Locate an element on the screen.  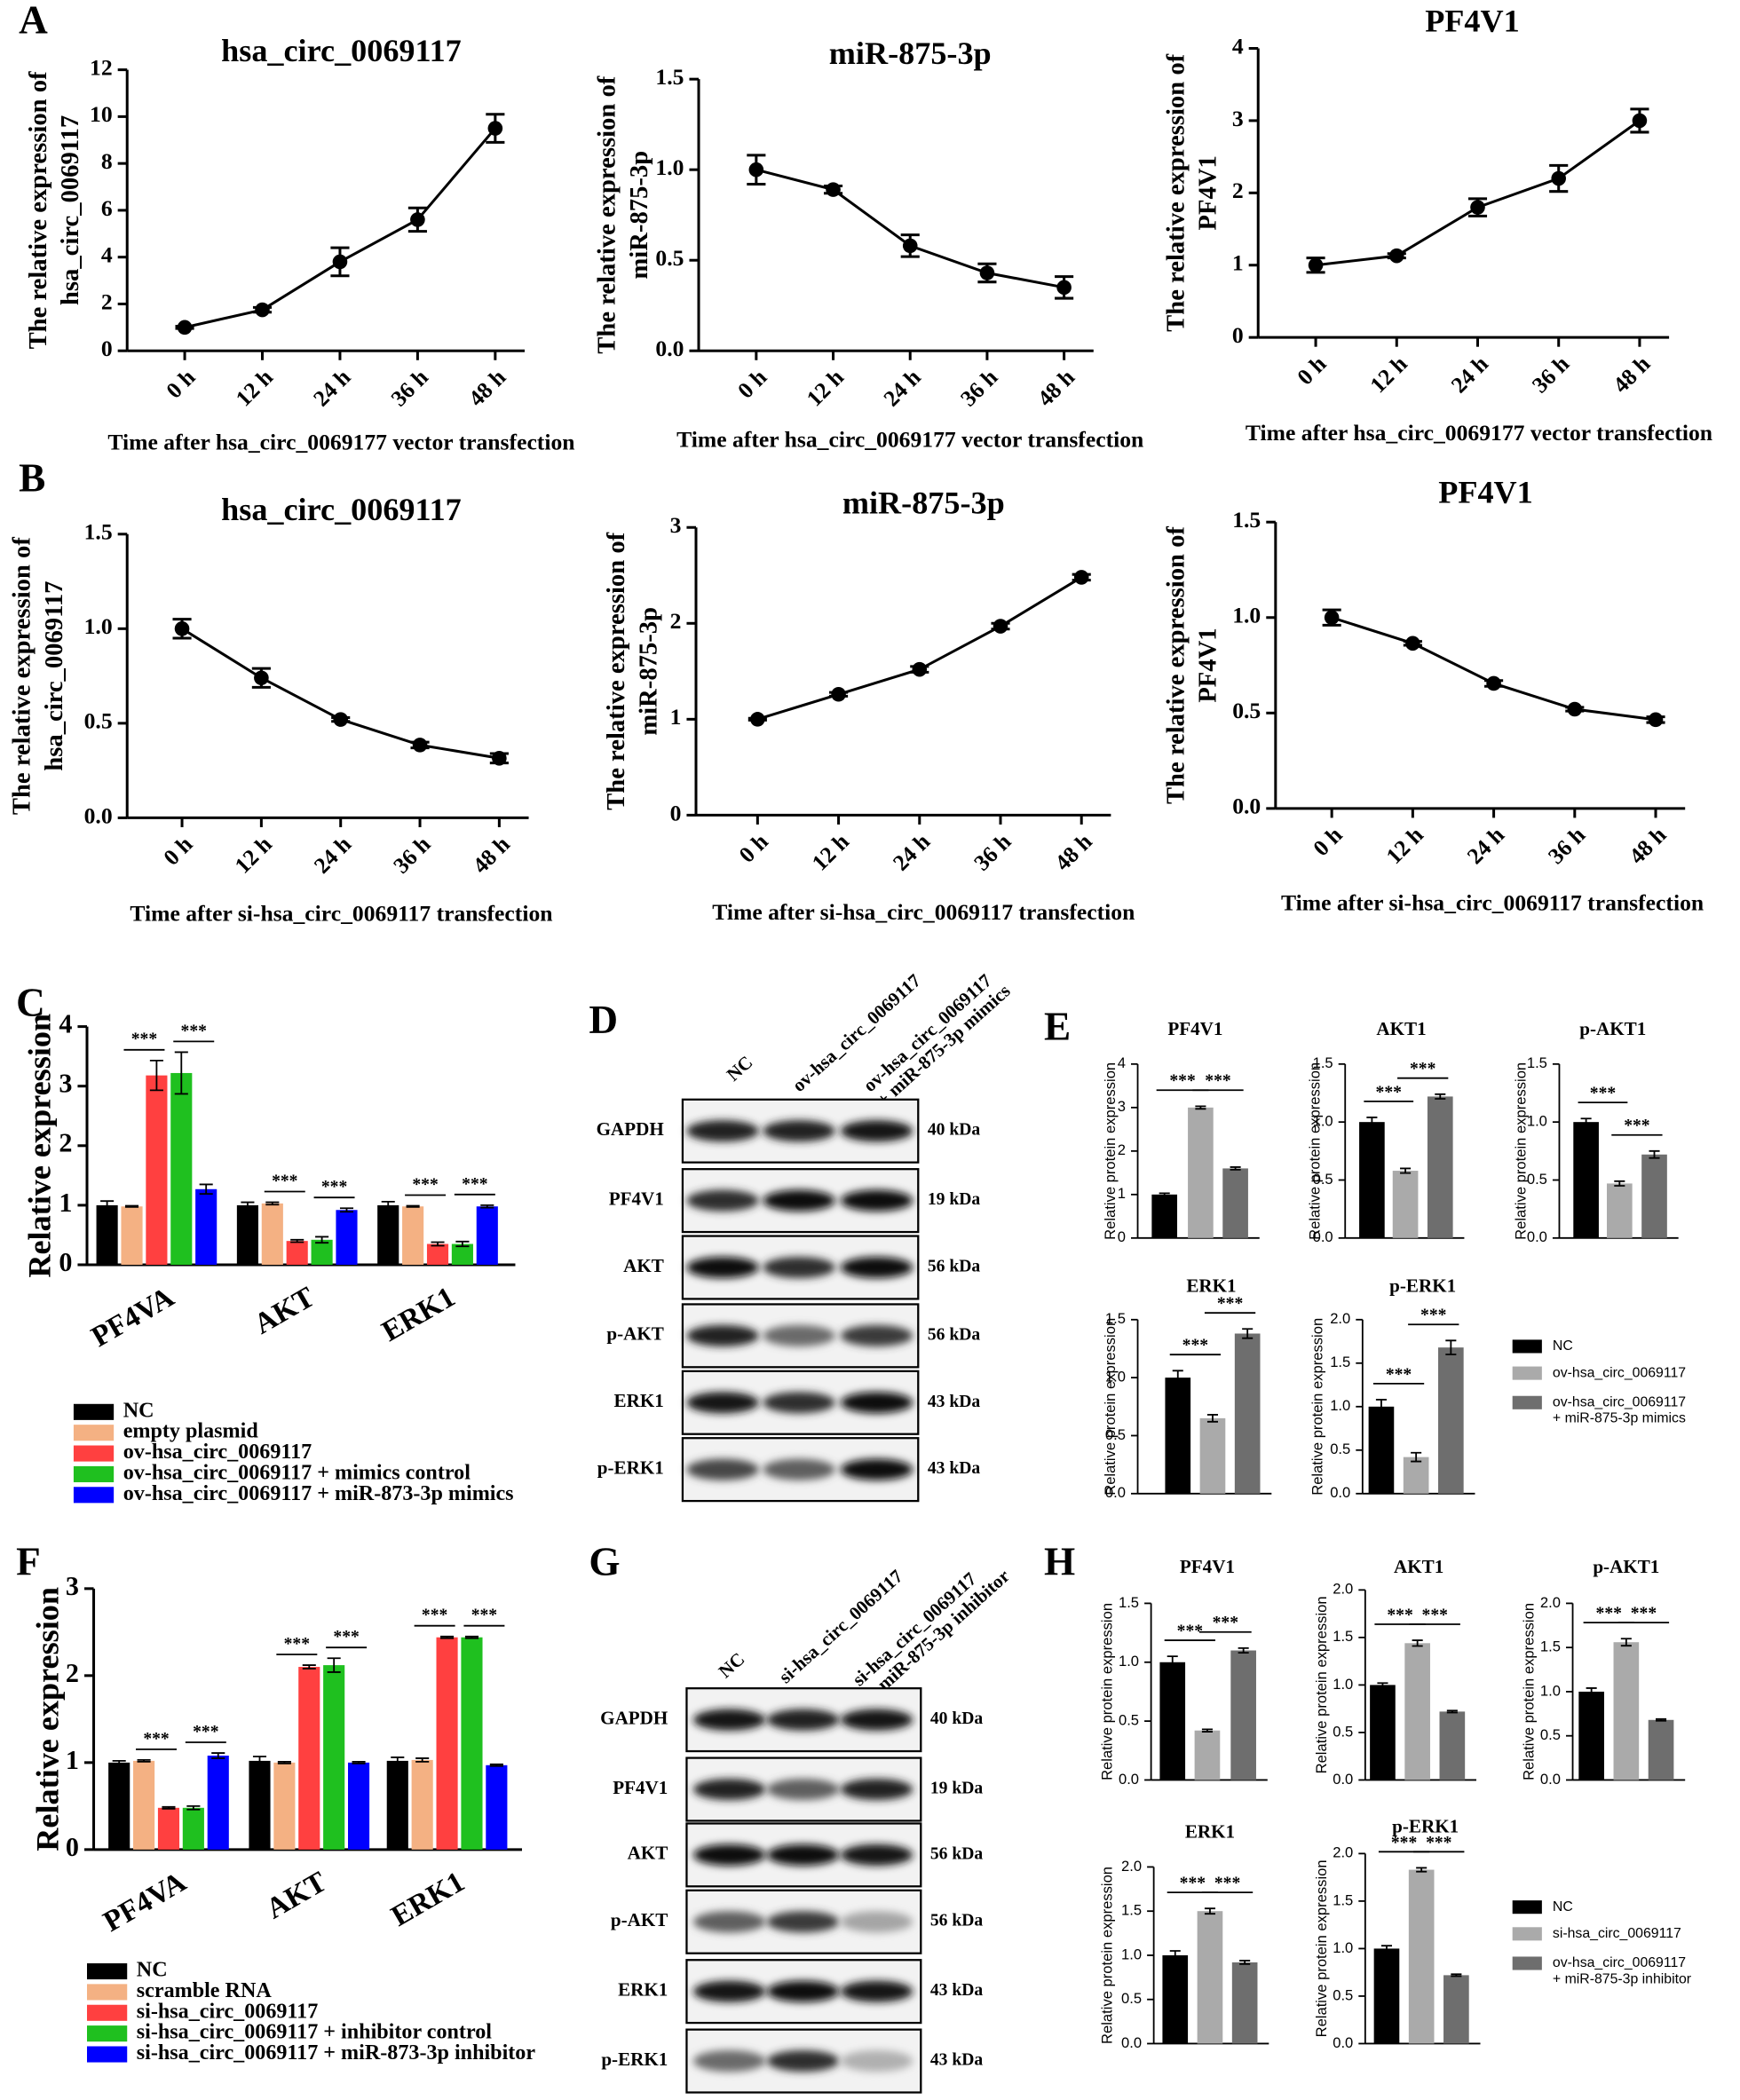
y-axis-title: miR-875-3p is located at coordinates (648, 671).